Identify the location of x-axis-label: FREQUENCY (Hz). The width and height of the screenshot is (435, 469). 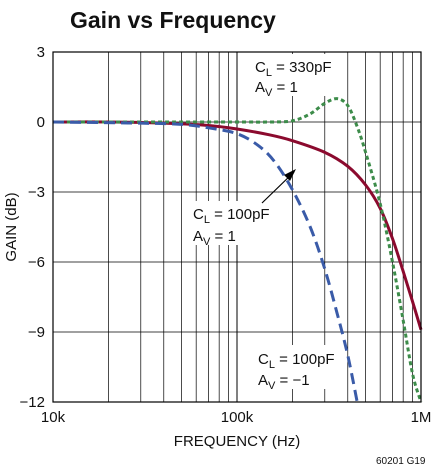
(237, 441).